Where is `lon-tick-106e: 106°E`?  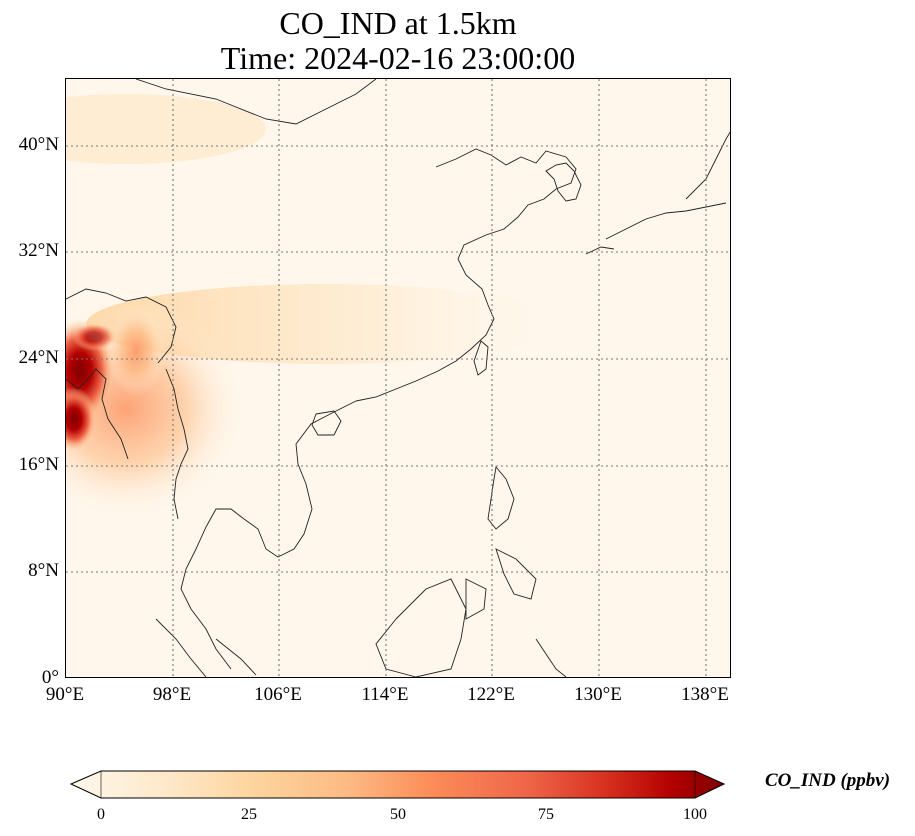
lon-tick-106e: 106°E is located at coordinates (278, 694).